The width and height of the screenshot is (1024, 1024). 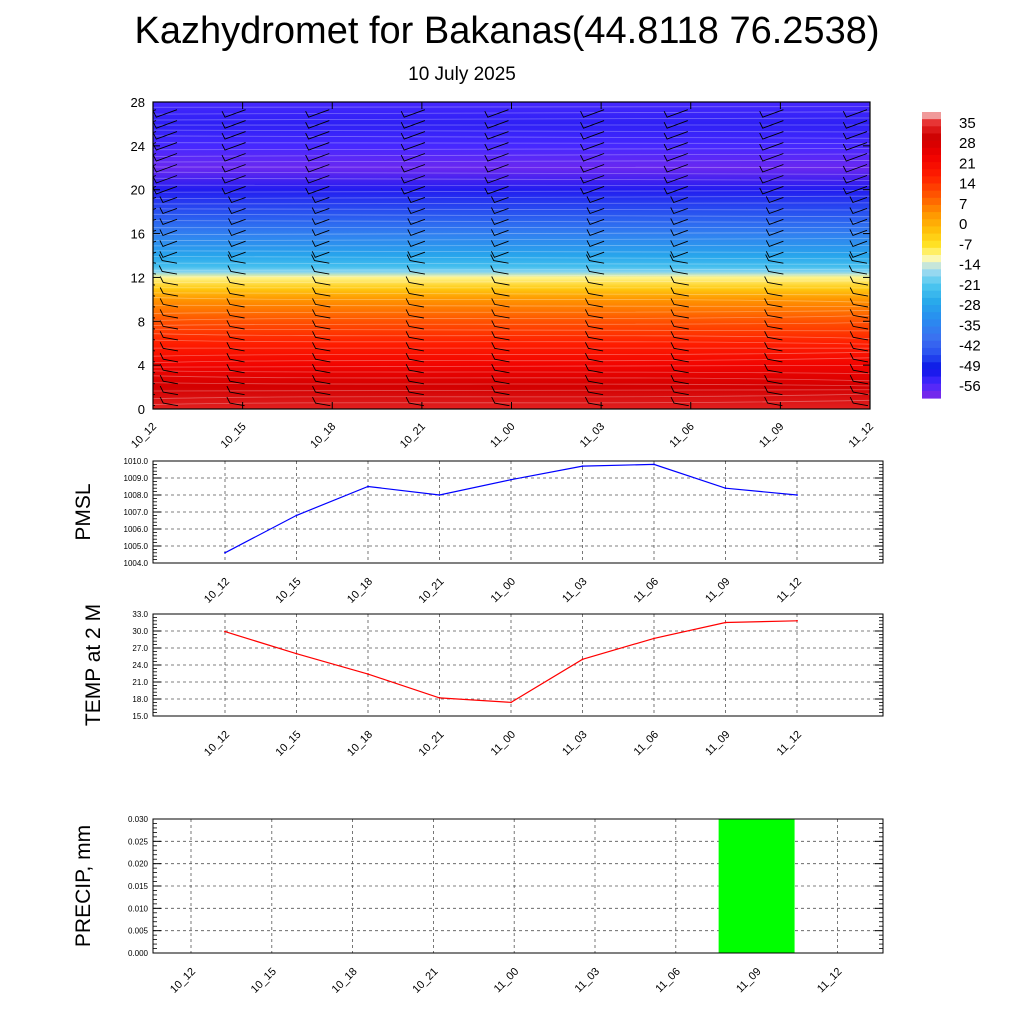 What do you see at coordinates (138, 819) in the screenshot?
I see `y-tick-label: 0.030` at bounding box center [138, 819].